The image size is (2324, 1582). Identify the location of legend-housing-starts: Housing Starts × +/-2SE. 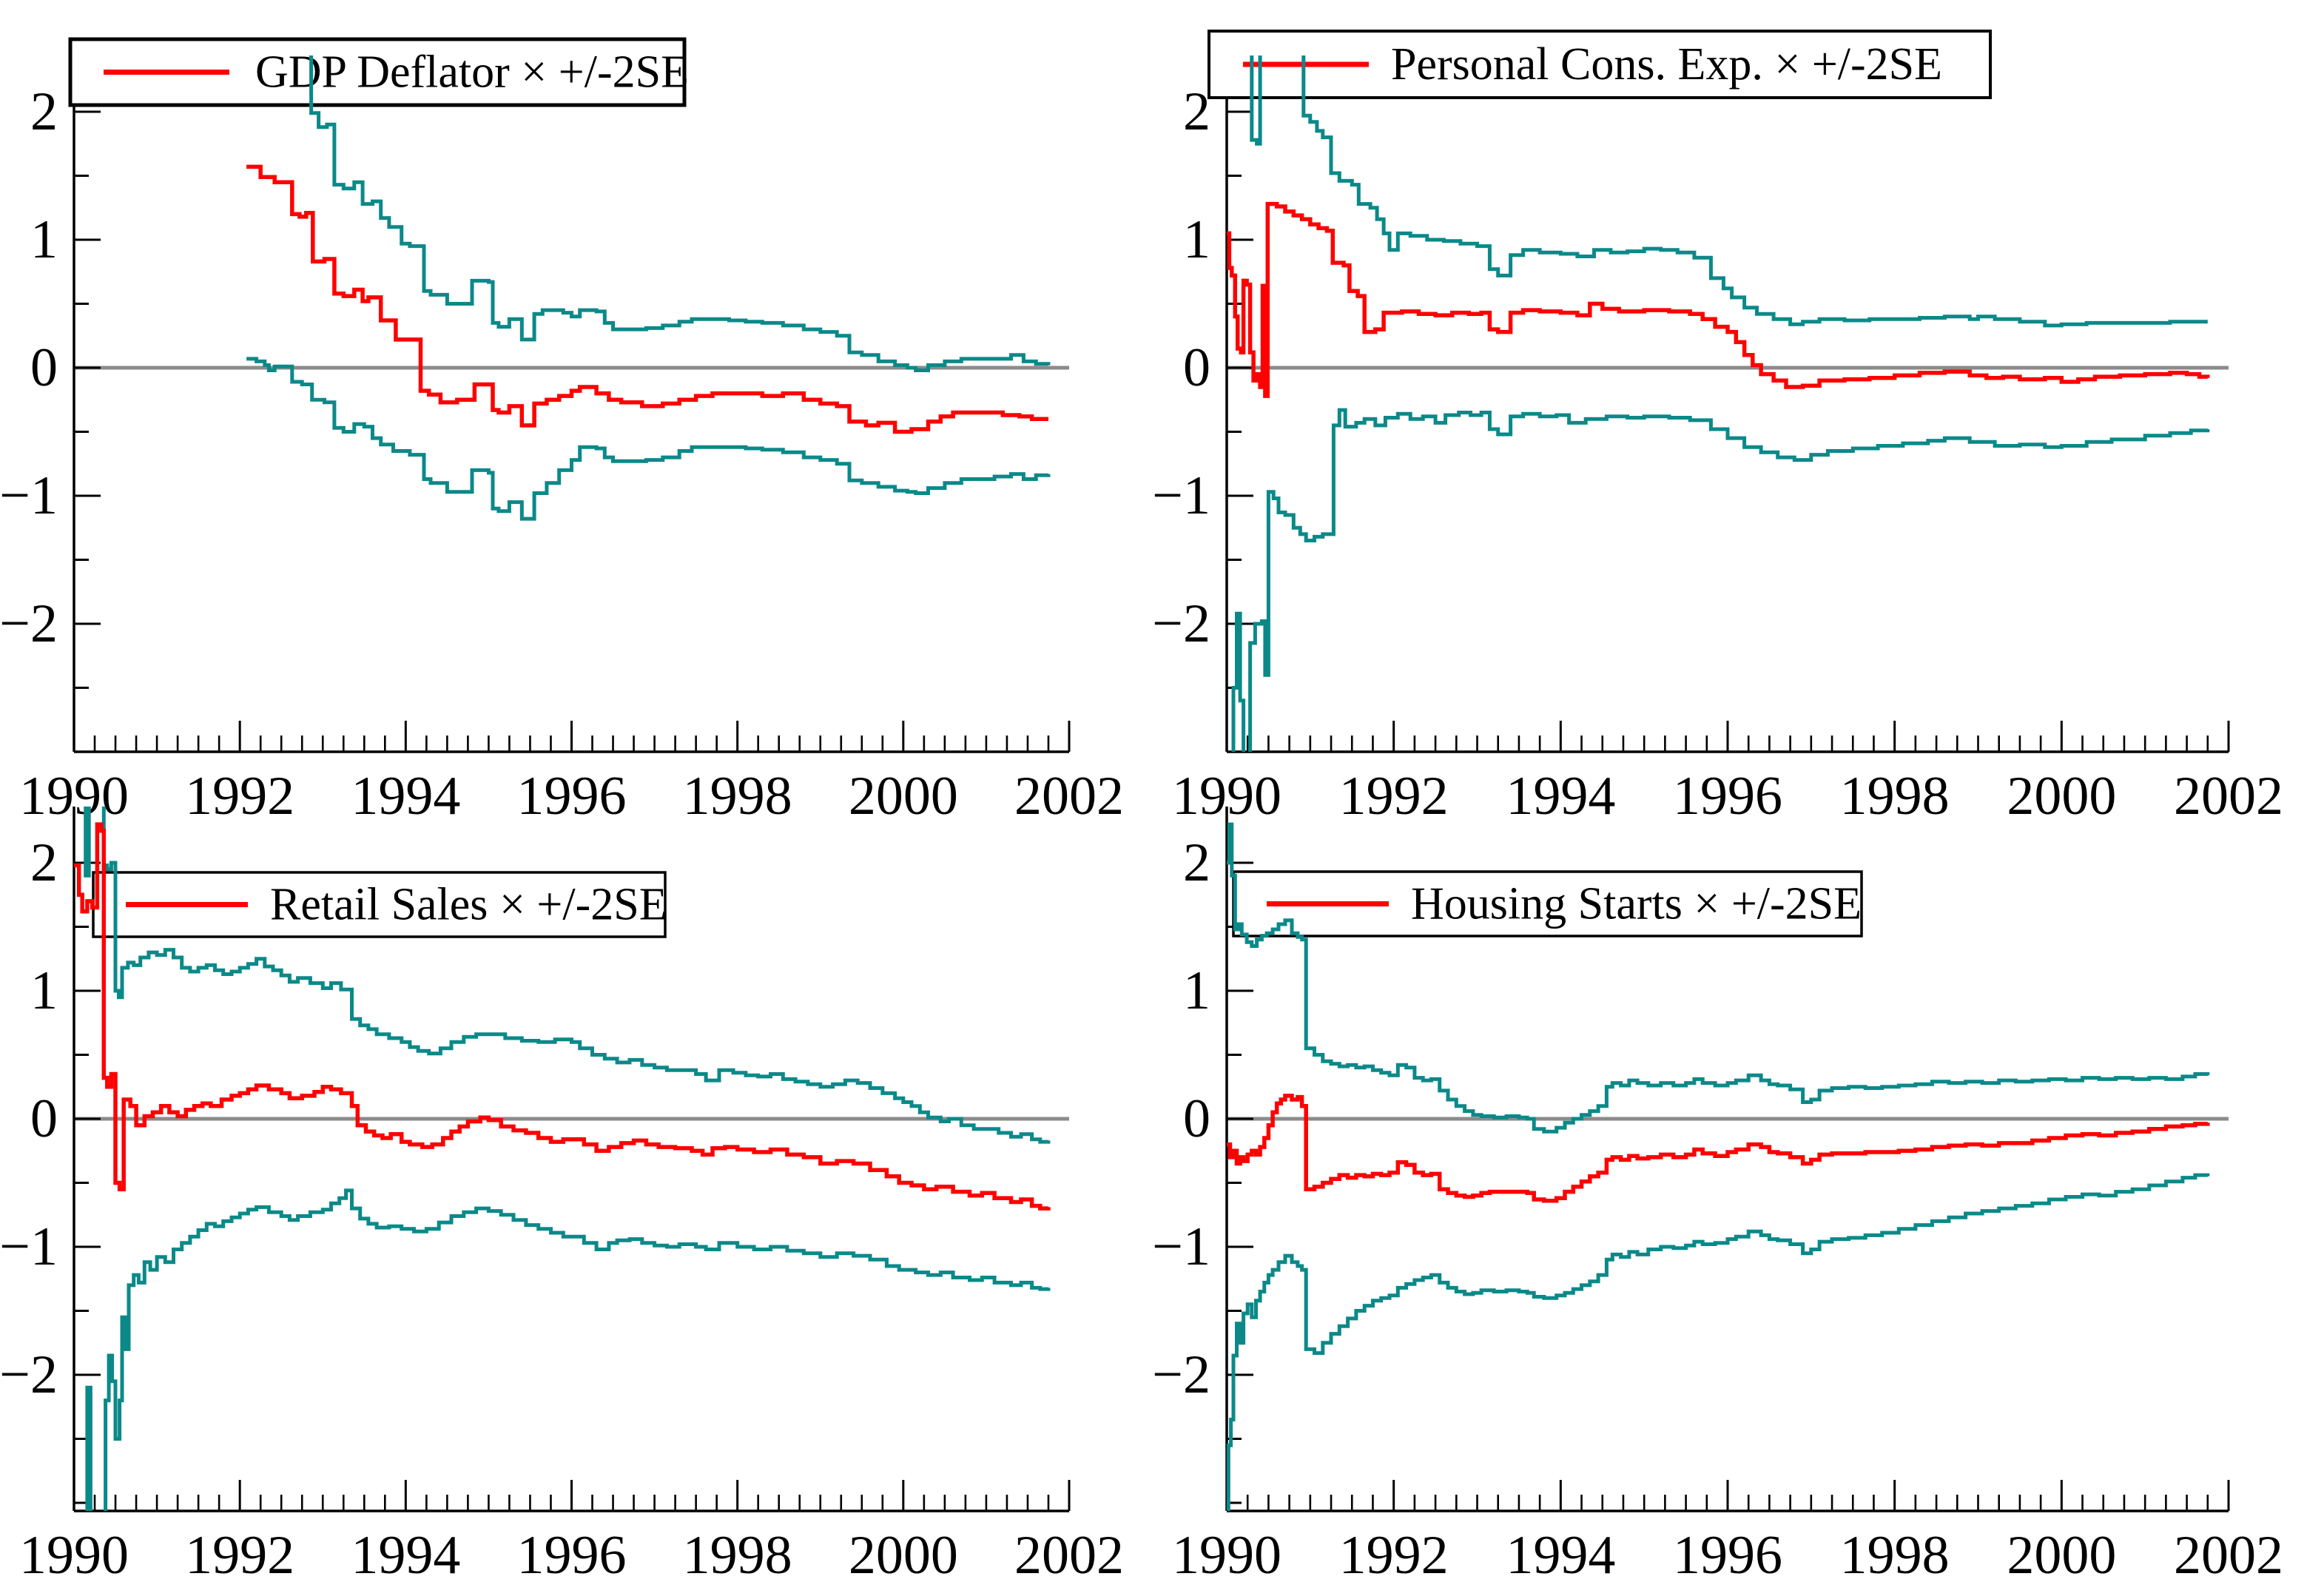
(1547, 904).